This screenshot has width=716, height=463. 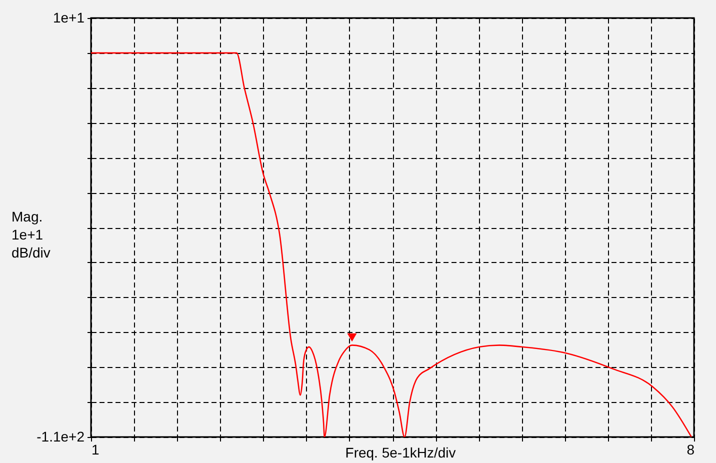 I want to click on y-tick-label: -1.1e+2, so click(x=60, y=436).